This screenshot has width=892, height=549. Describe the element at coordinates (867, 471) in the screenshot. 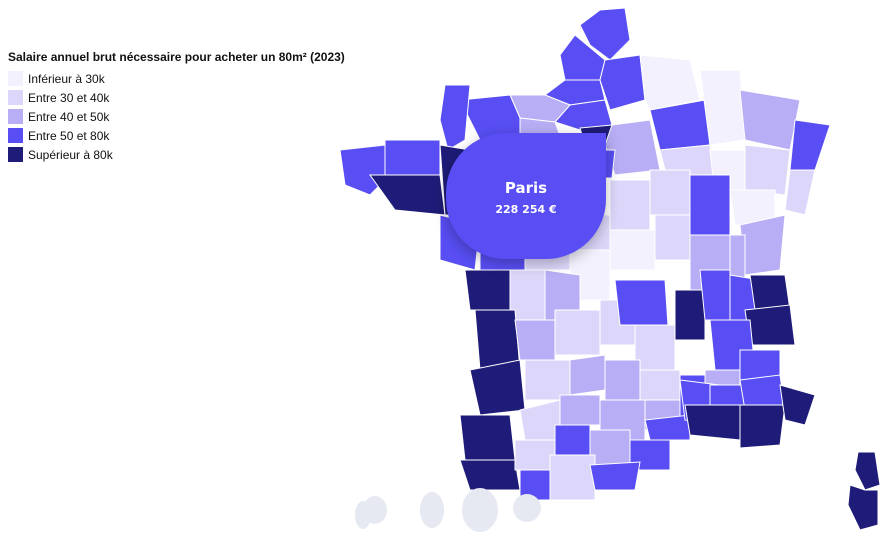

I see `department-haute-corse` at that location.